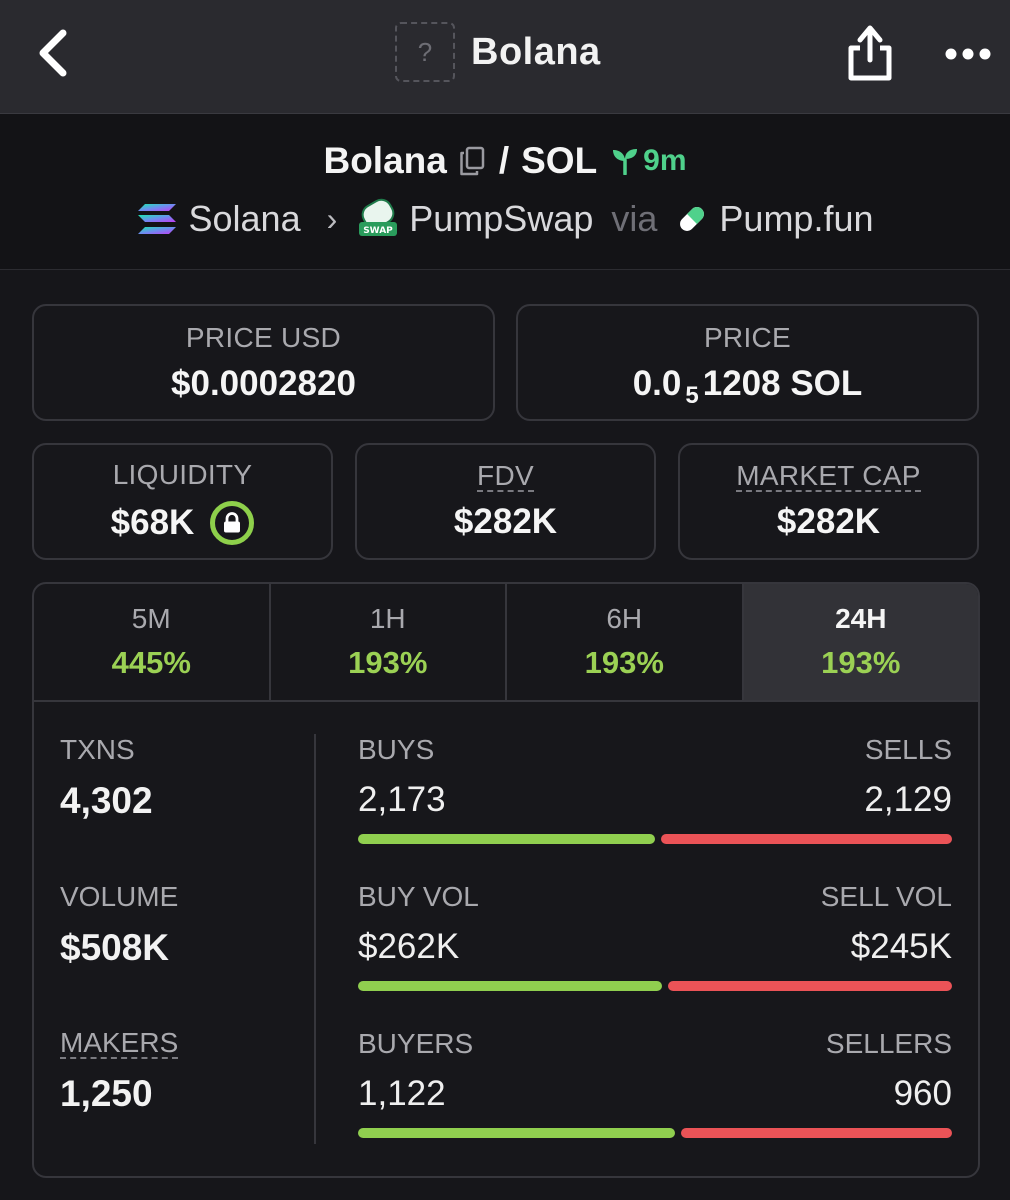 This screenshot has height=1200, width=1010. Describe the element at coordinates (536, 51) in the screenshot. I see `nav-title: Bolana` at that location.